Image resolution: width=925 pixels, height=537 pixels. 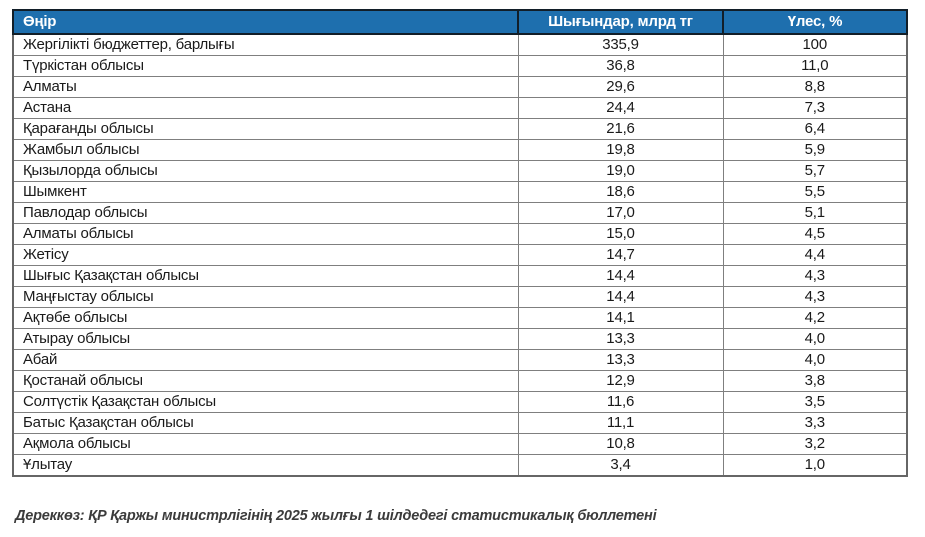 What do you see at coordinates (620, 213) in the screenshot?
I see `spending-cell: 17,0` at bounding box center [620, 213].